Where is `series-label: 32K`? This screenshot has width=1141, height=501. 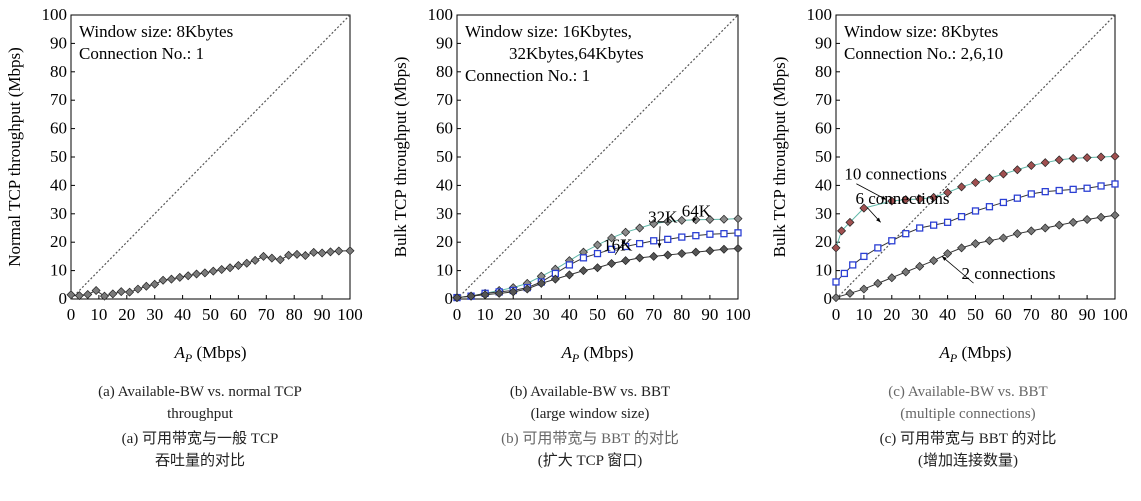
series-label: 32K is located at coordinates (663, 216).